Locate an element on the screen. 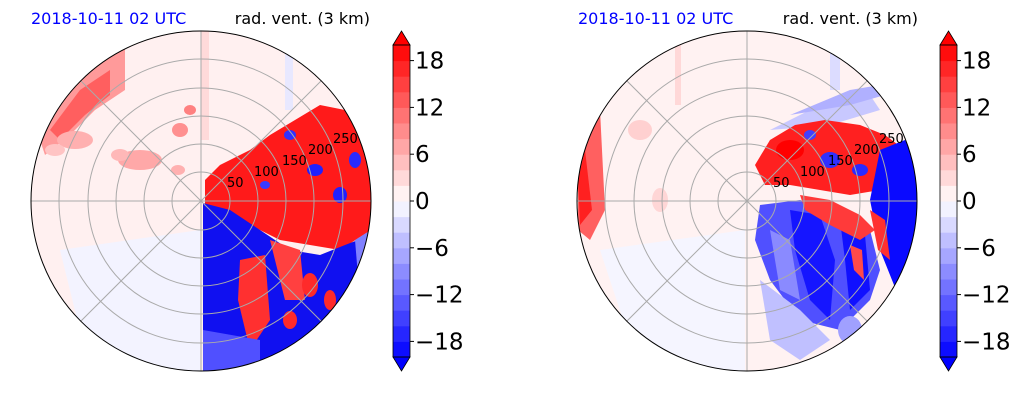 The height and width of the screenshot is (401, 1028). panel-1-range-label-100: 100 is located at coordinates (266, 172).